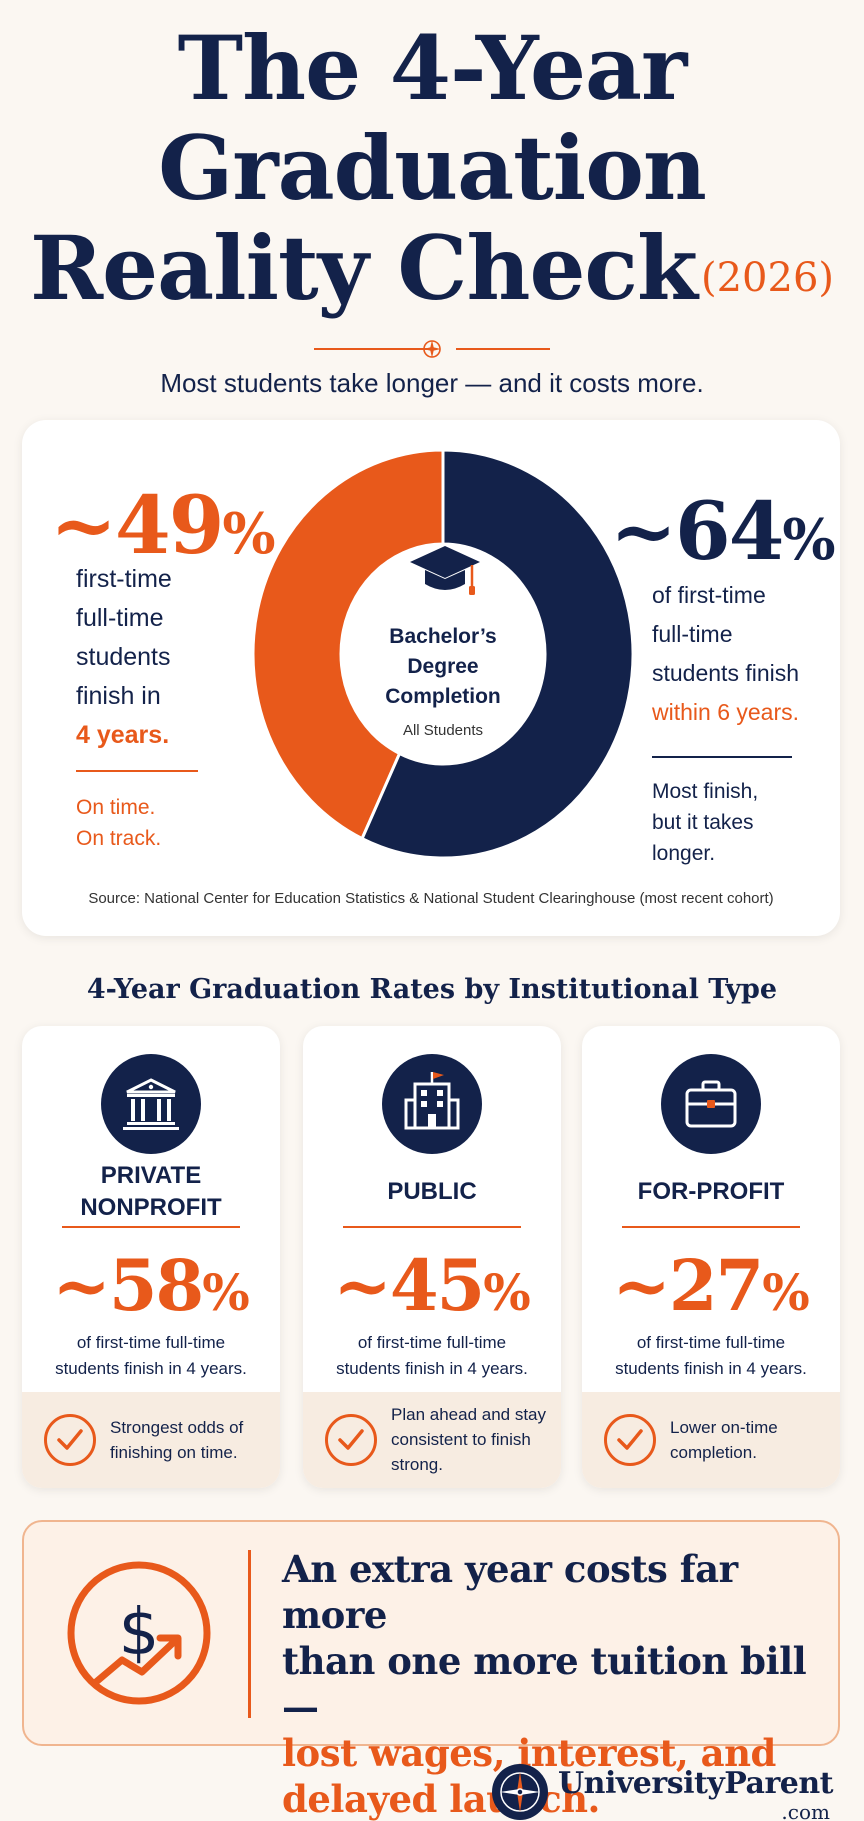 The height and width of the screenshot is (1821, 864). I want to click on title-line-3-text: Reality Check, so click(364, 268).